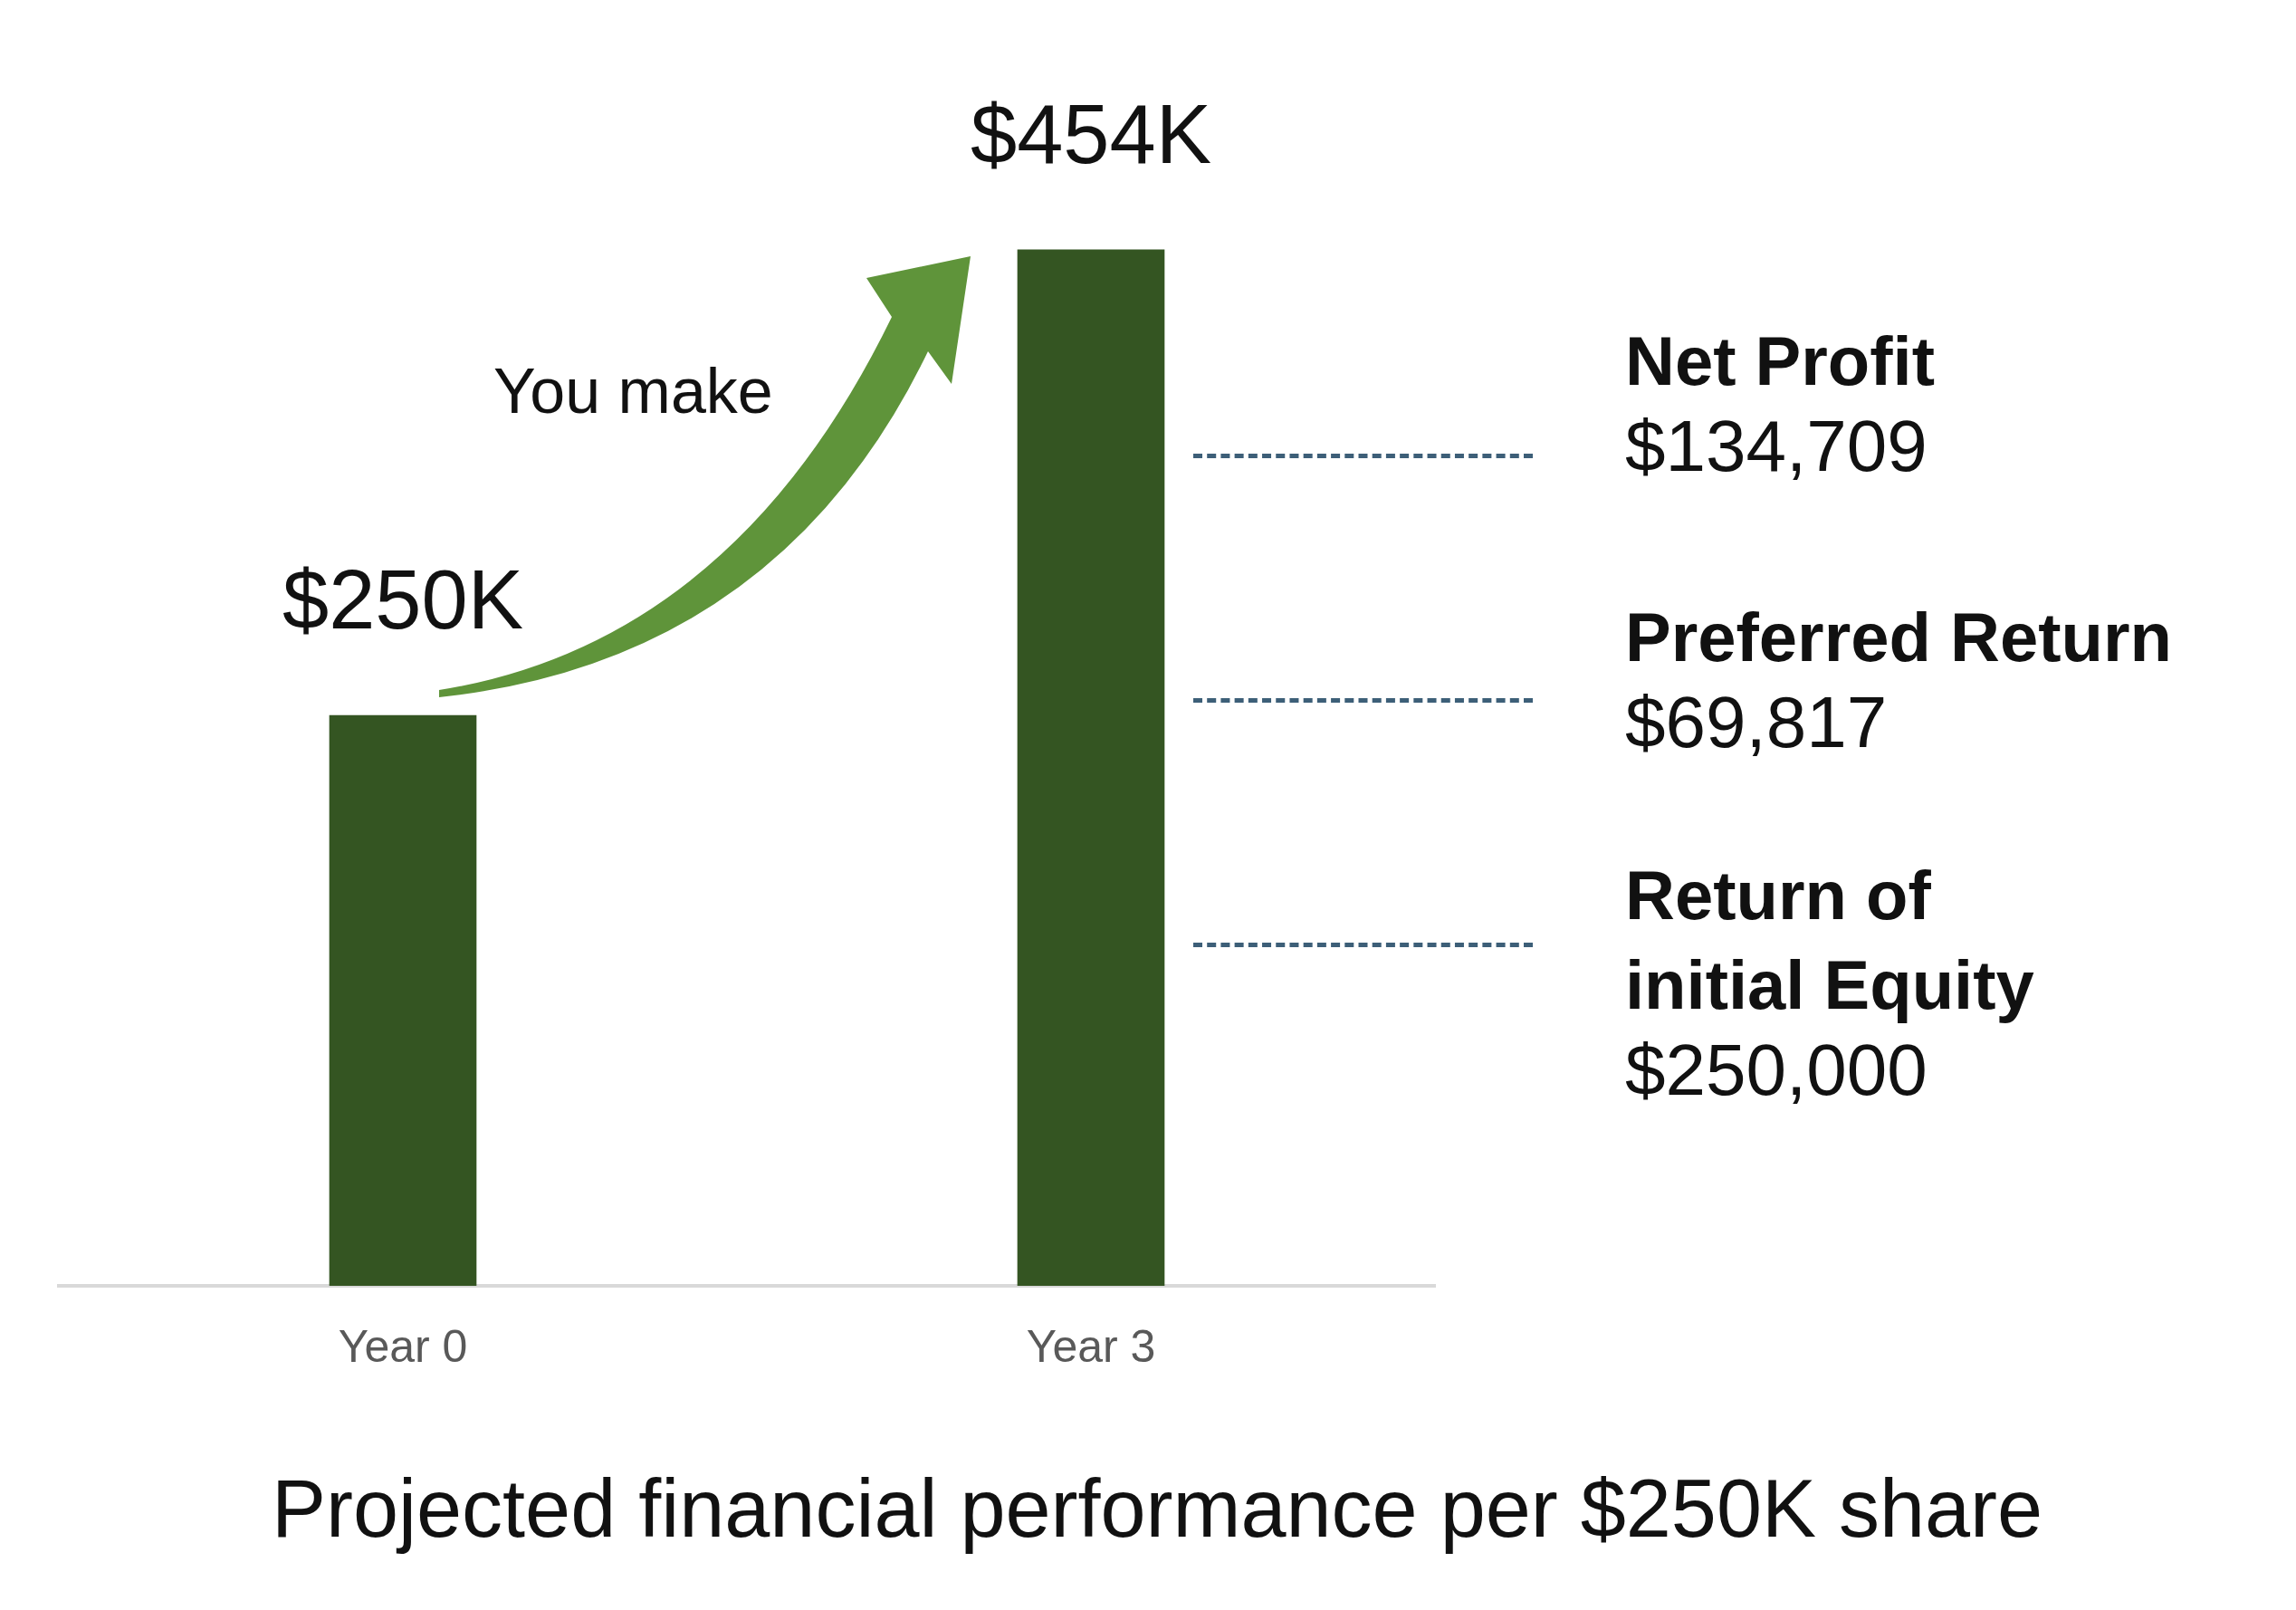 This screenshot has height=1610, width=2296. I want to click on x-tick-label: Year 0, so click(403, 1346).